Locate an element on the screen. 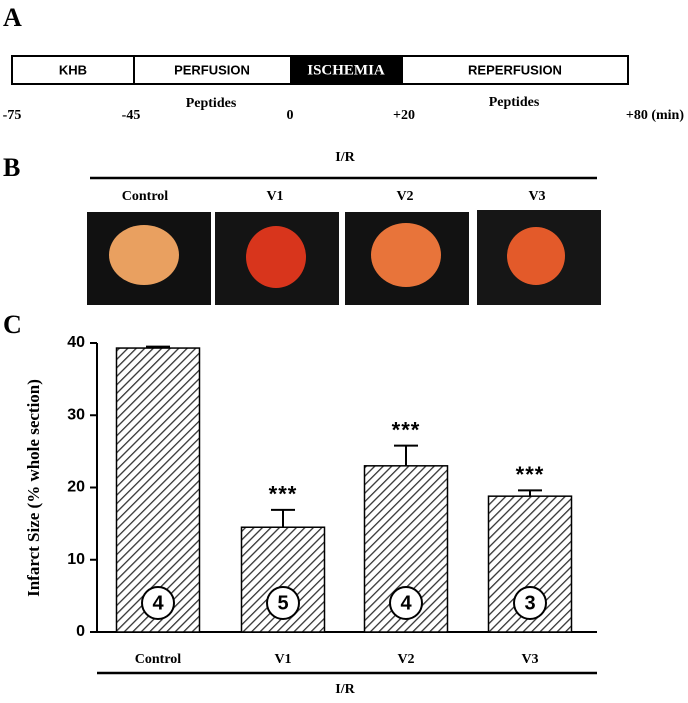 The image size is (688, 703). time-label: -75 is located at coordinates (12, 115).